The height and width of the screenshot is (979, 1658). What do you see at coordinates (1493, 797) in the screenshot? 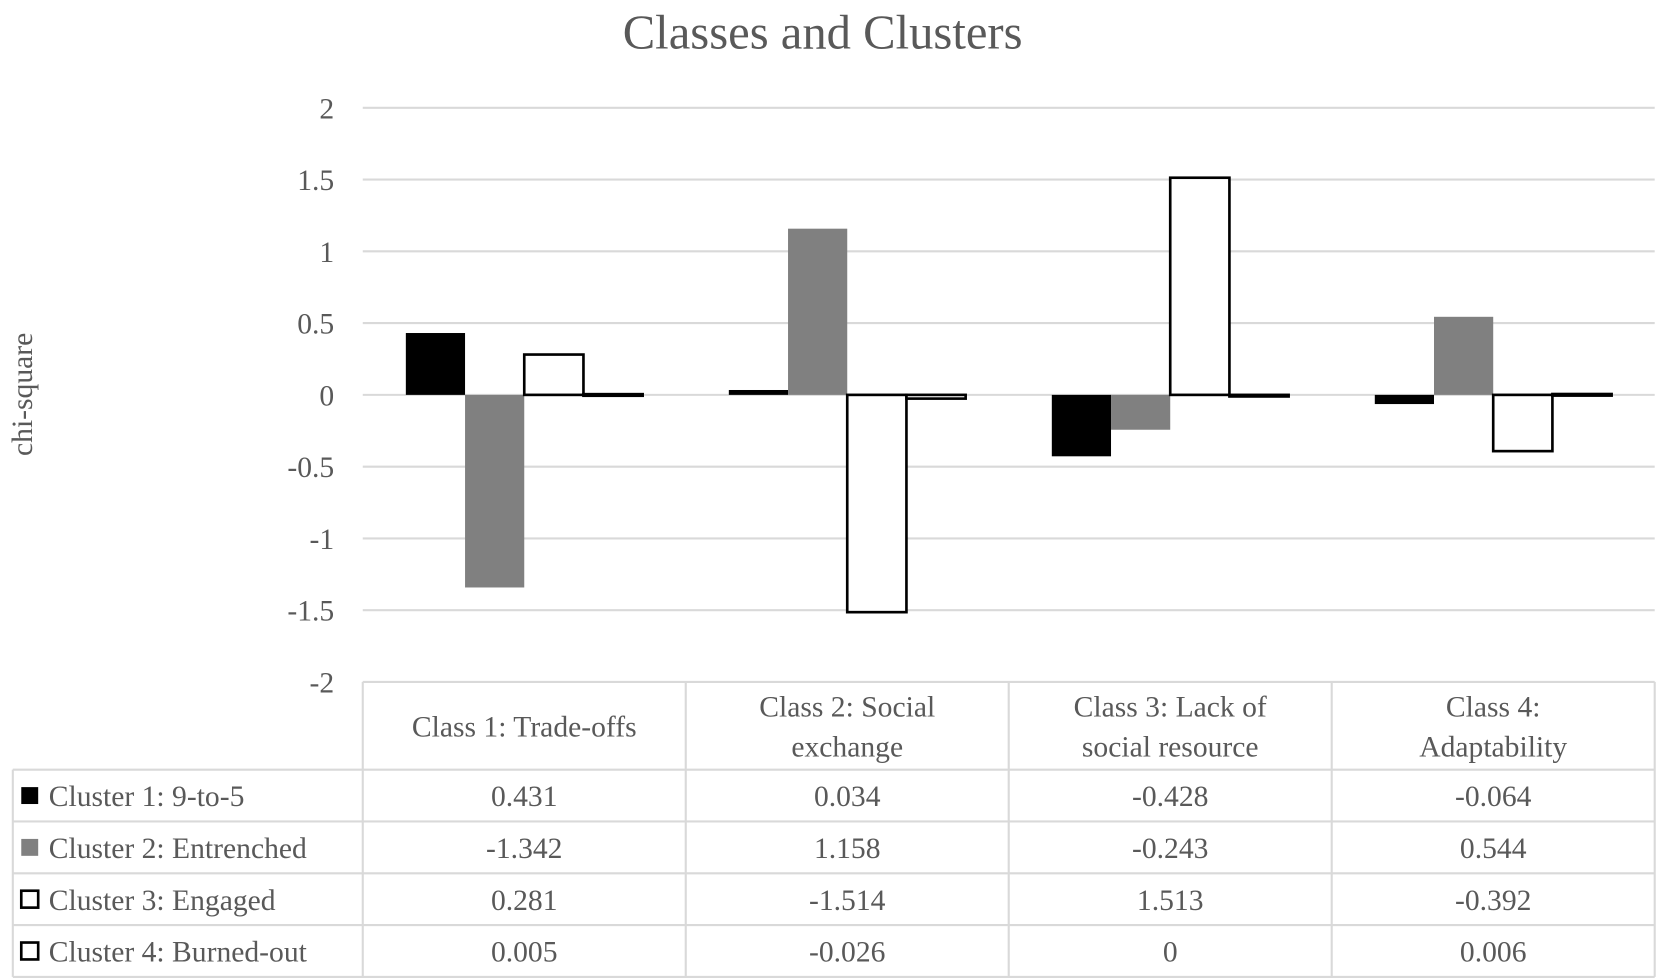
I see `data-label: -0.064` at bounding box center [1493, 797].